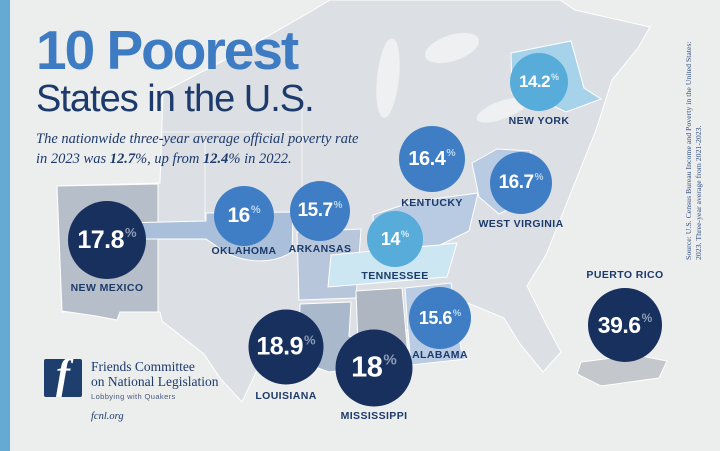 This screenshot has height=451, width=720. What do you see at coordinates (133, 397) in the screenshot?
I see `org-tagline: Lobbying with Quakers` at bounding box center [133, 397].